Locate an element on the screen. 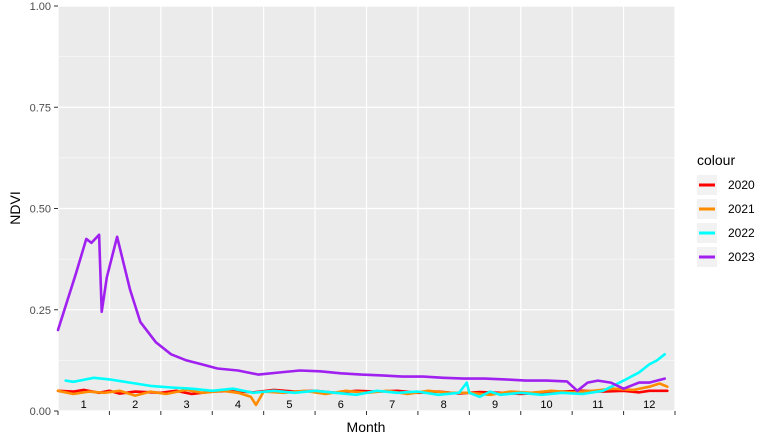 The image size is (773, 447). x-tick-label: 4 is located at coordinates (238, 405).